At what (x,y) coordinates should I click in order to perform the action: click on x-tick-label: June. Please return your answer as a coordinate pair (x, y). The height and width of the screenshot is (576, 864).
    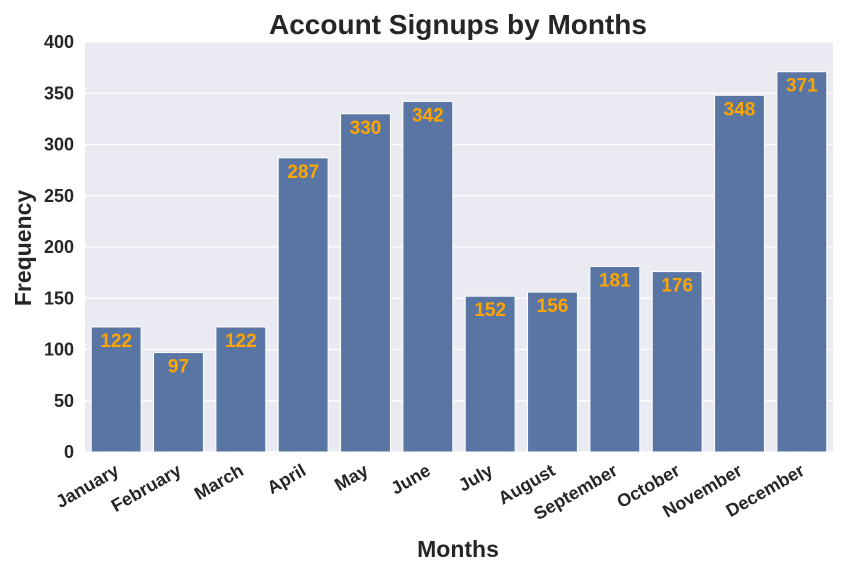
    Looking at the image, I should click on (410, 479).